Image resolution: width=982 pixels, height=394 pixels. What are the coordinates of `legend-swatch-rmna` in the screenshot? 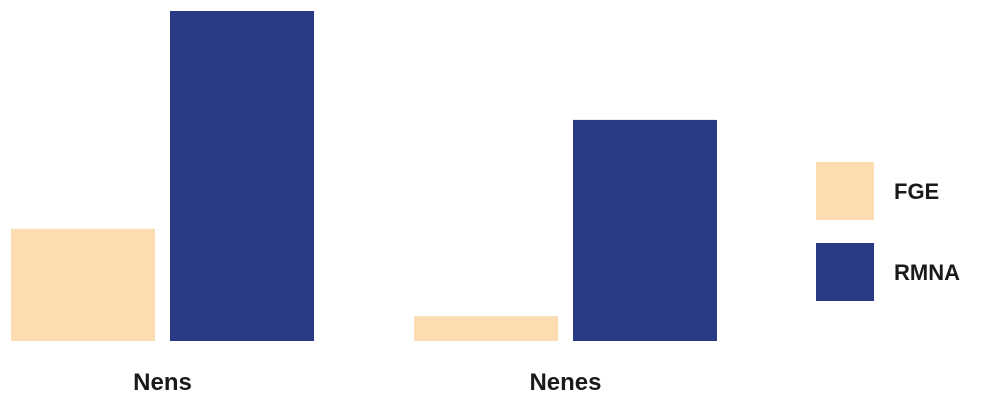 It's located at (845, 272).